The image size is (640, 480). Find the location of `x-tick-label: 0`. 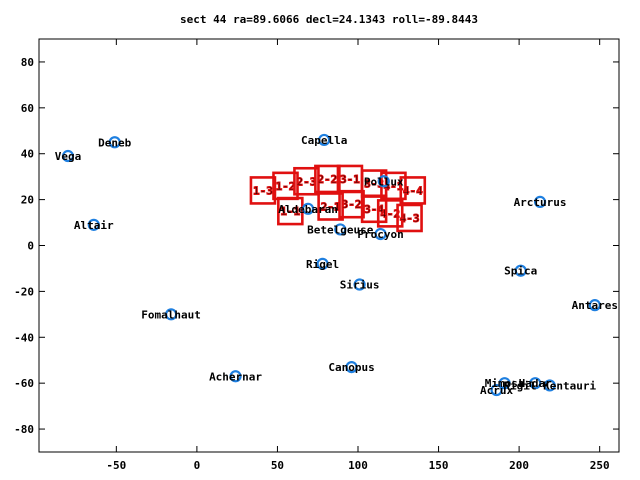

x-tick-label: 0 is located at coordinates (197, 465).